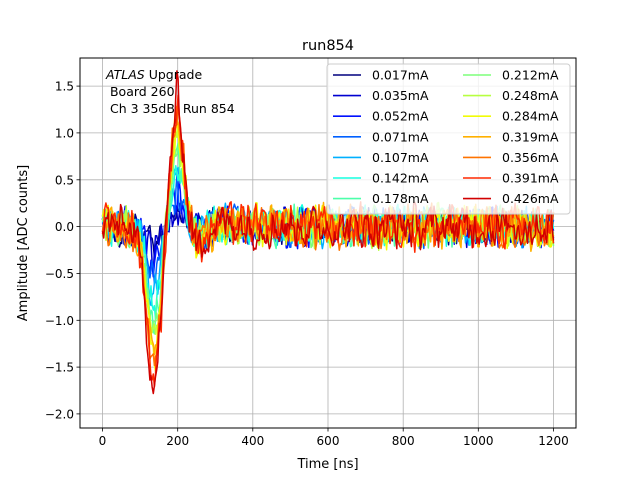  What do you see at coordinates (478, 441) in the screenshot?
I see `x-tick-label: 1000` at bounding box center [478, 441].